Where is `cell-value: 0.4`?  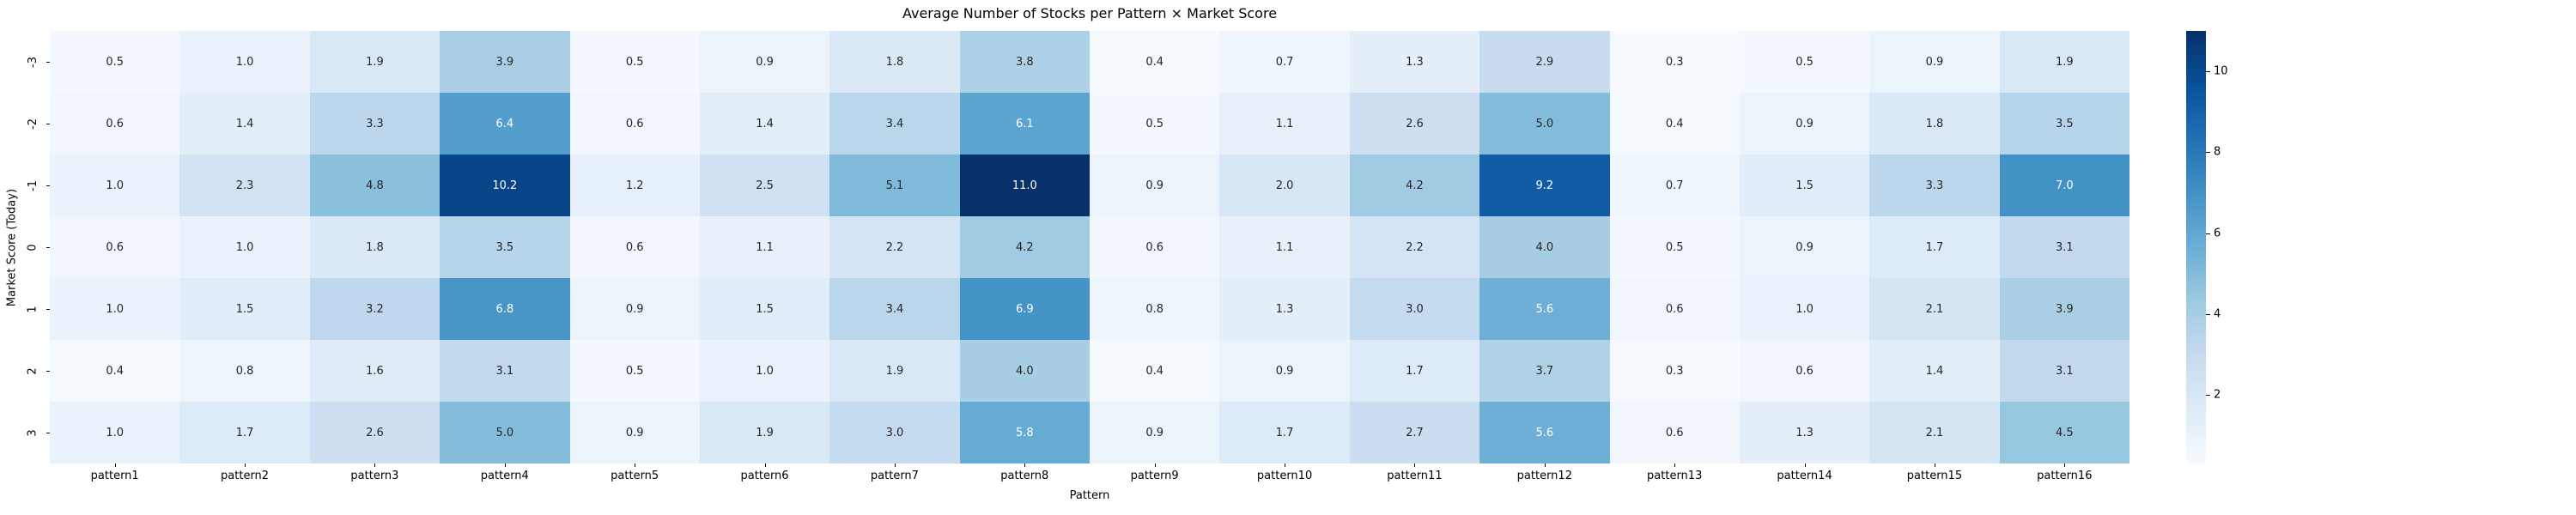 cell-value: 0.4 is located at coordinates (1675, 123).